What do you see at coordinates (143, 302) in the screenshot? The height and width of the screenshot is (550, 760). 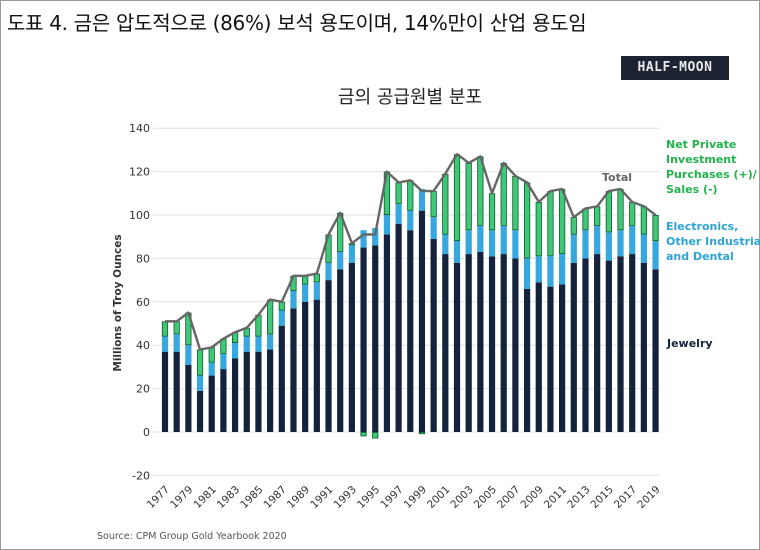 I see `y-tick-label: 60` at bounding box center [143, 302].